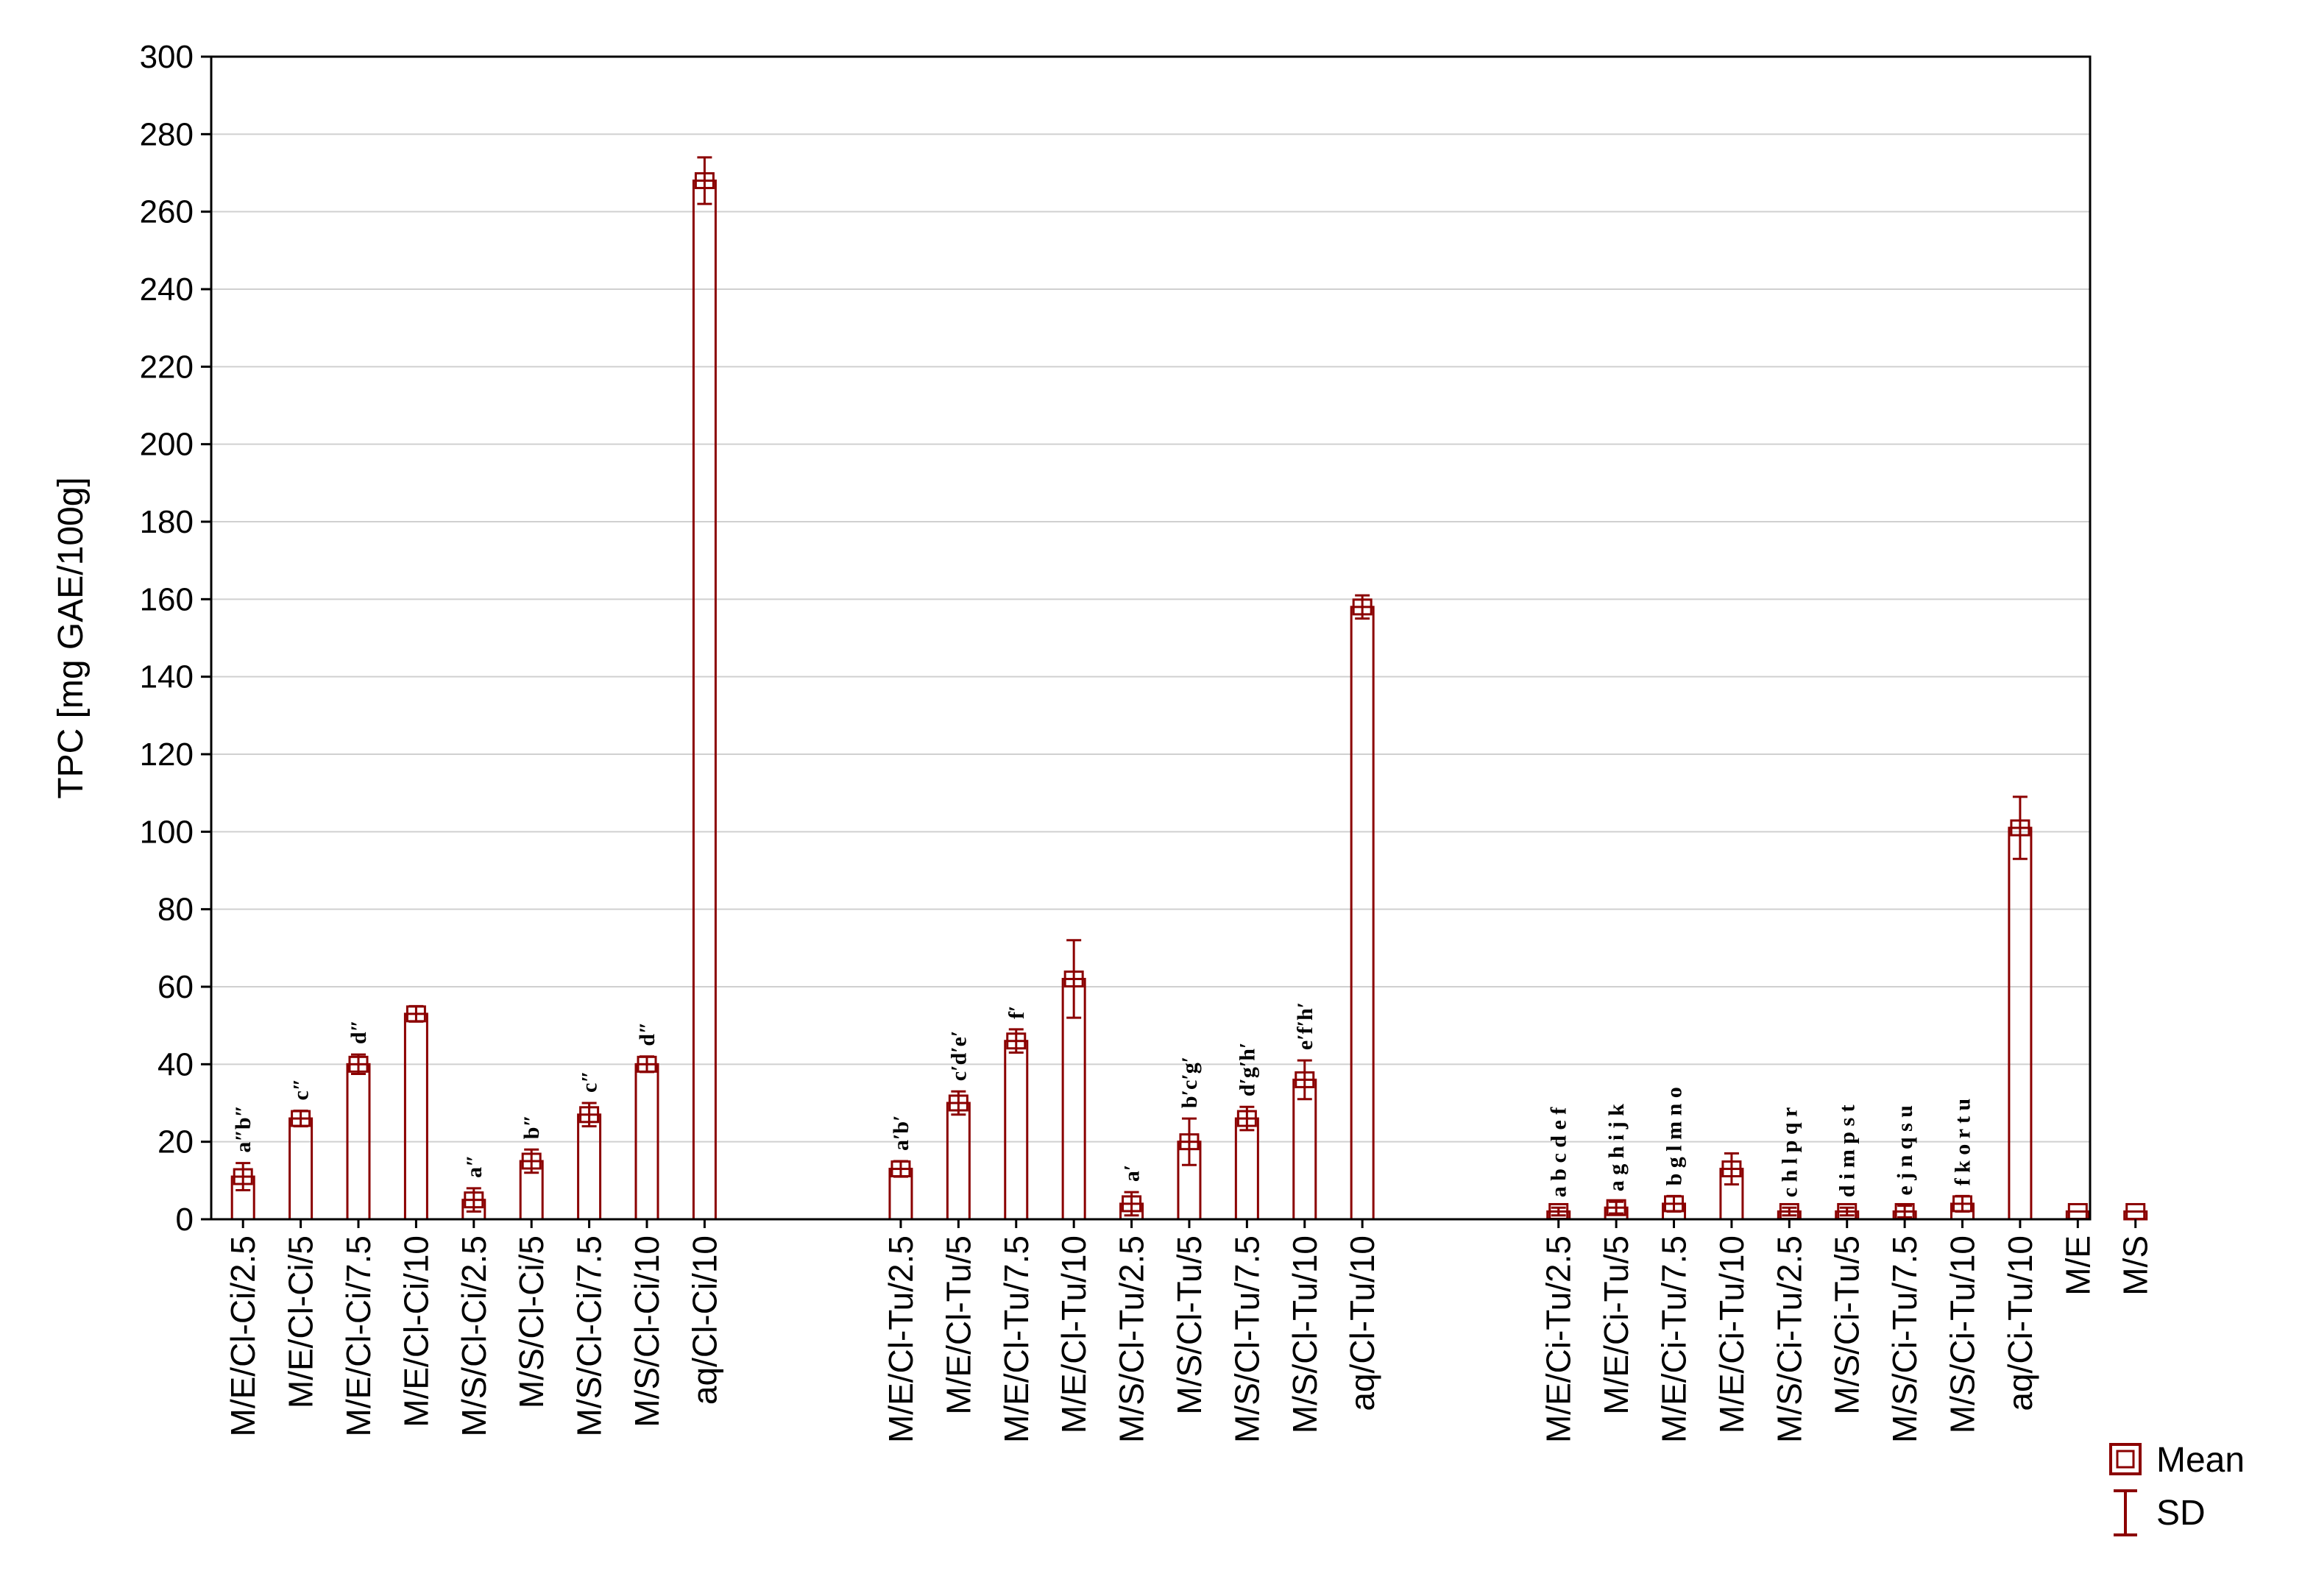 The image size is (2316, 1596). What do you see at coordinates (1190, 1082) in the screenshot?
I see `significance-label: b′c′g′` at bounding box center [1190, 1082].